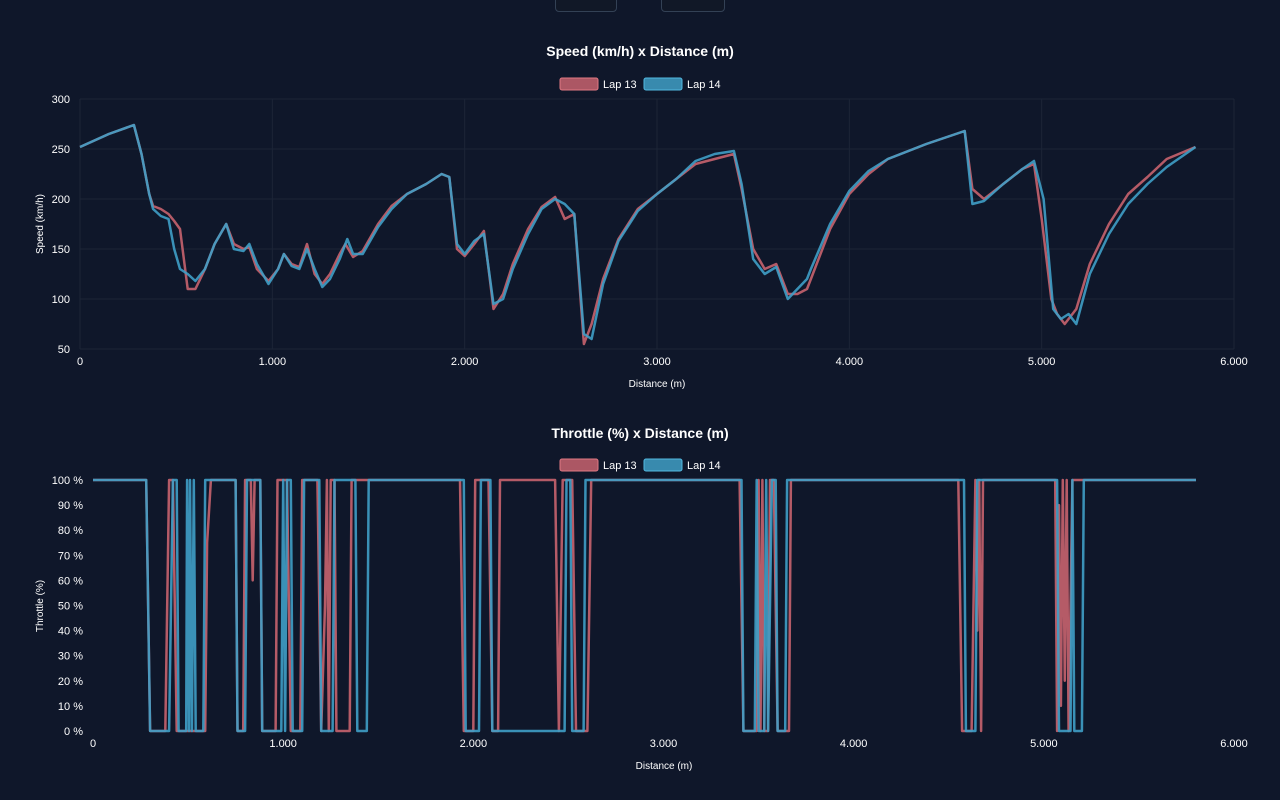  I want to click on throttle-chart-title: Throttle (%) x Distance (m), so click(639, 433).